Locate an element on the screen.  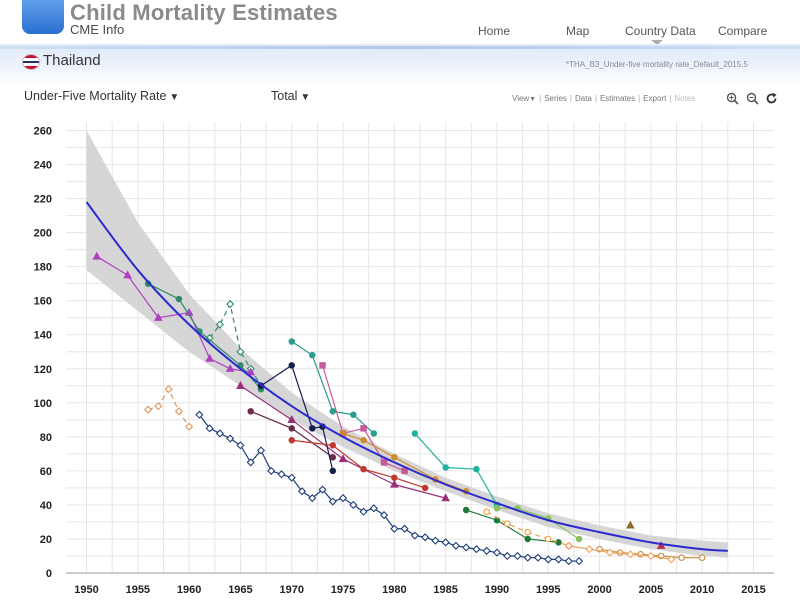
x-tick-label: 1965 is located at coordinates (240, 590).